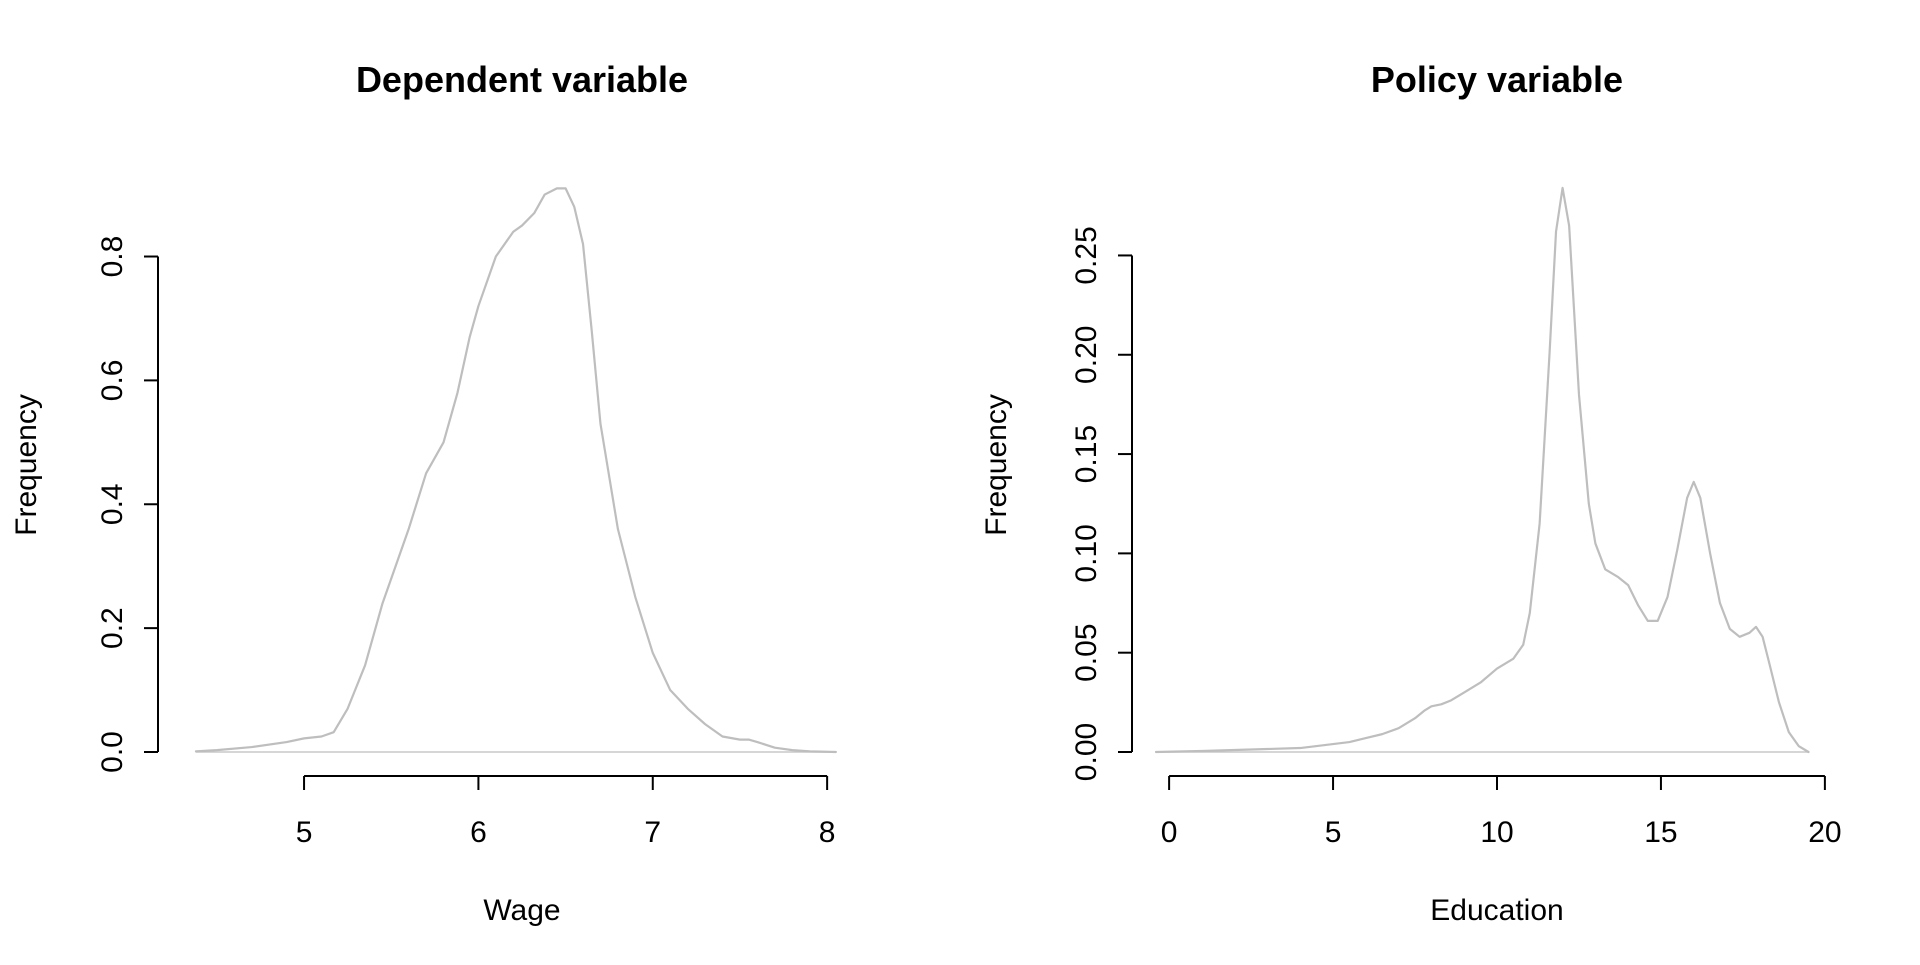 The width and height of the screenshot is (1920, 965). Describe the element at coordinates (26, 465) in the screenshot. I see `y-axis-label-wage: Frequency` at that location.